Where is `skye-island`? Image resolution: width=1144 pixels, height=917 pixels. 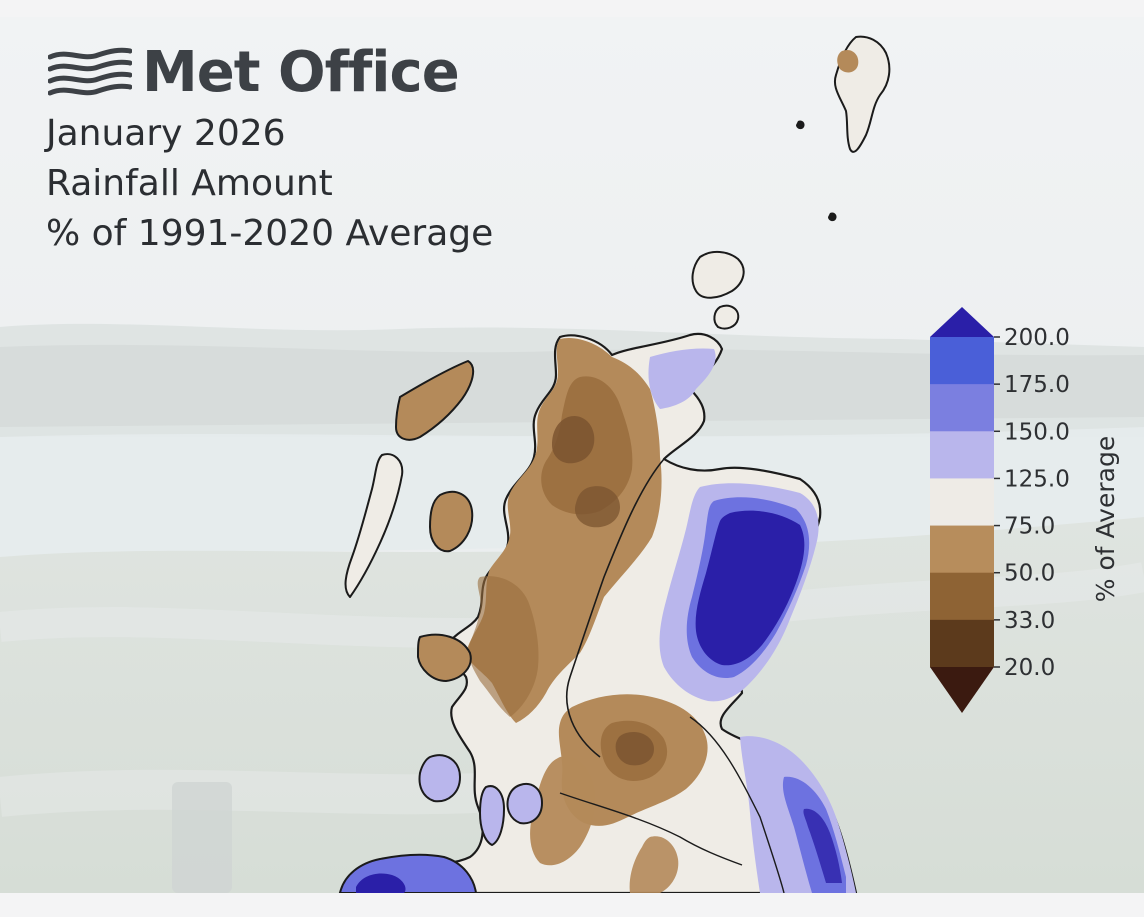
skye-island is located at coordinates (451, 521).